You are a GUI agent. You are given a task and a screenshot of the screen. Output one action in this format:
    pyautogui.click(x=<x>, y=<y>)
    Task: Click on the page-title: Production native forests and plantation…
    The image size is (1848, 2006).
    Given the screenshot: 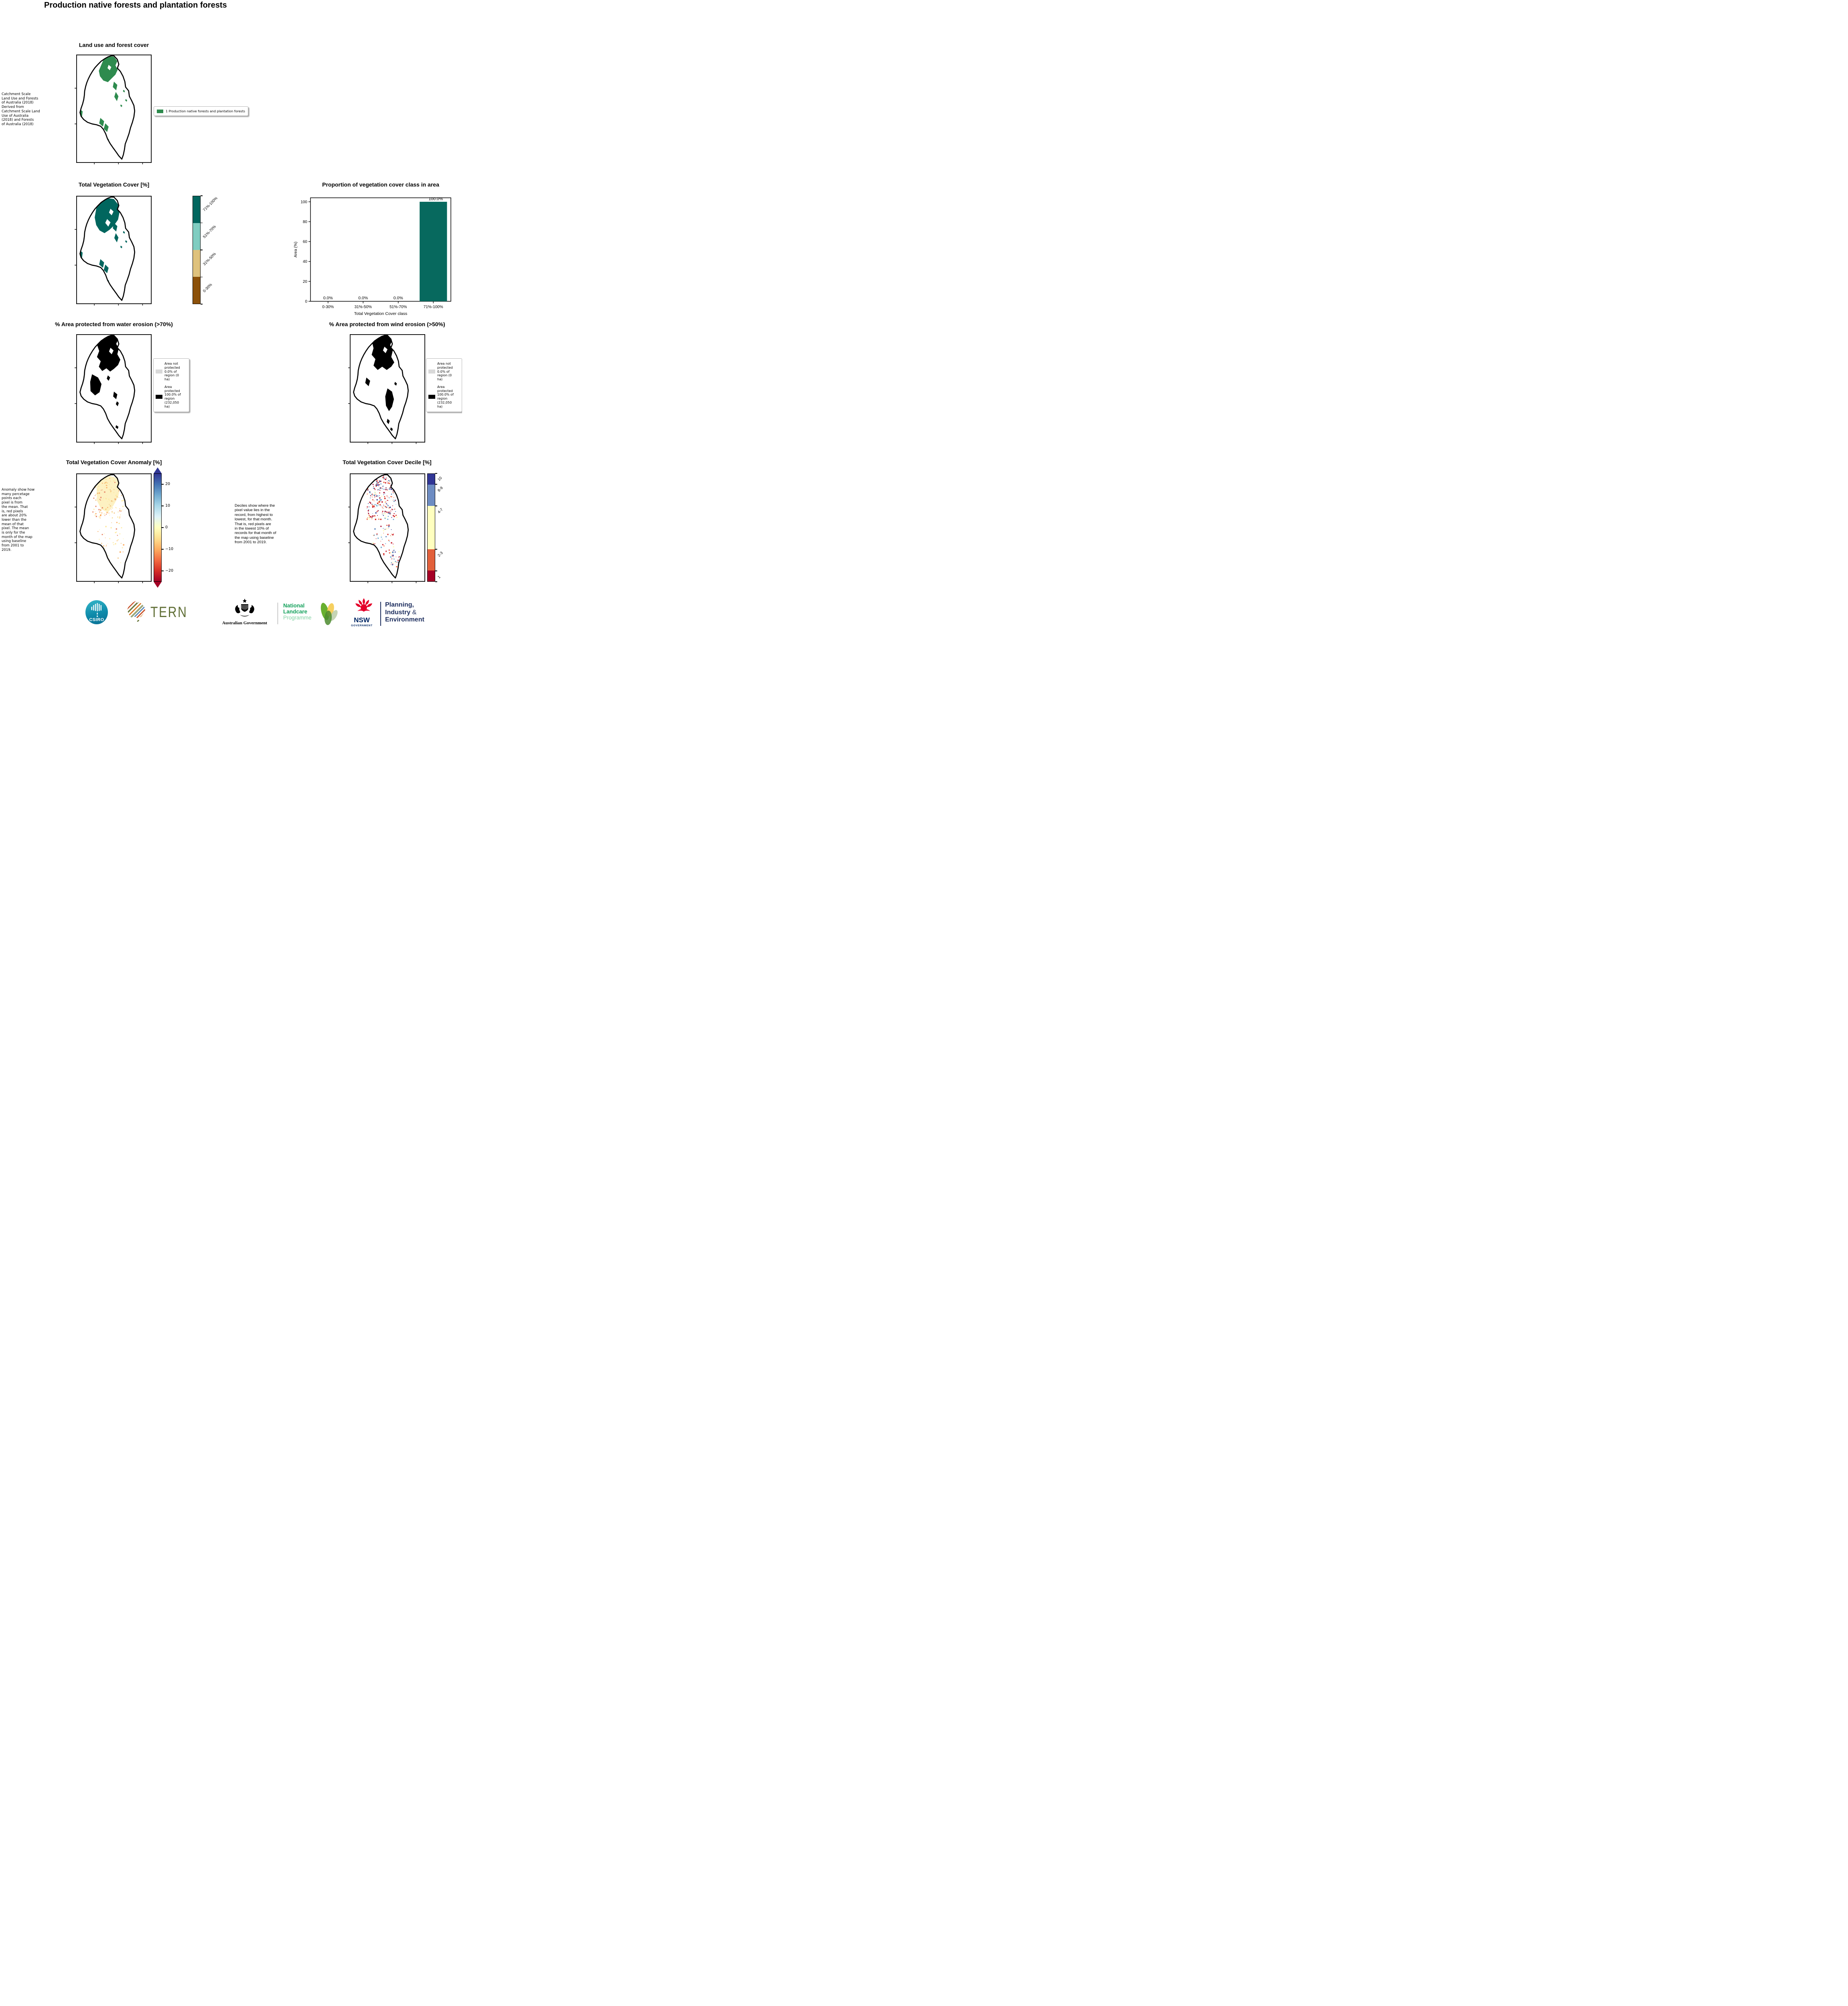 What is the action you would take?
    pyautogui.click(x=135, y=5)
    